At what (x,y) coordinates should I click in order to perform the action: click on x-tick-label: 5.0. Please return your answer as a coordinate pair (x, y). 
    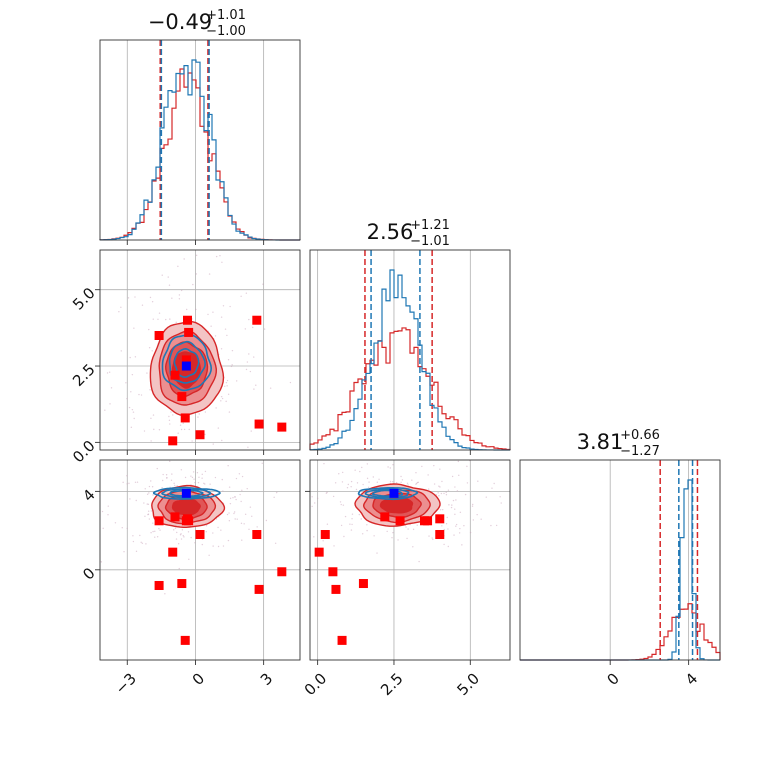
    Looking at the image, I should click on (468, 685).